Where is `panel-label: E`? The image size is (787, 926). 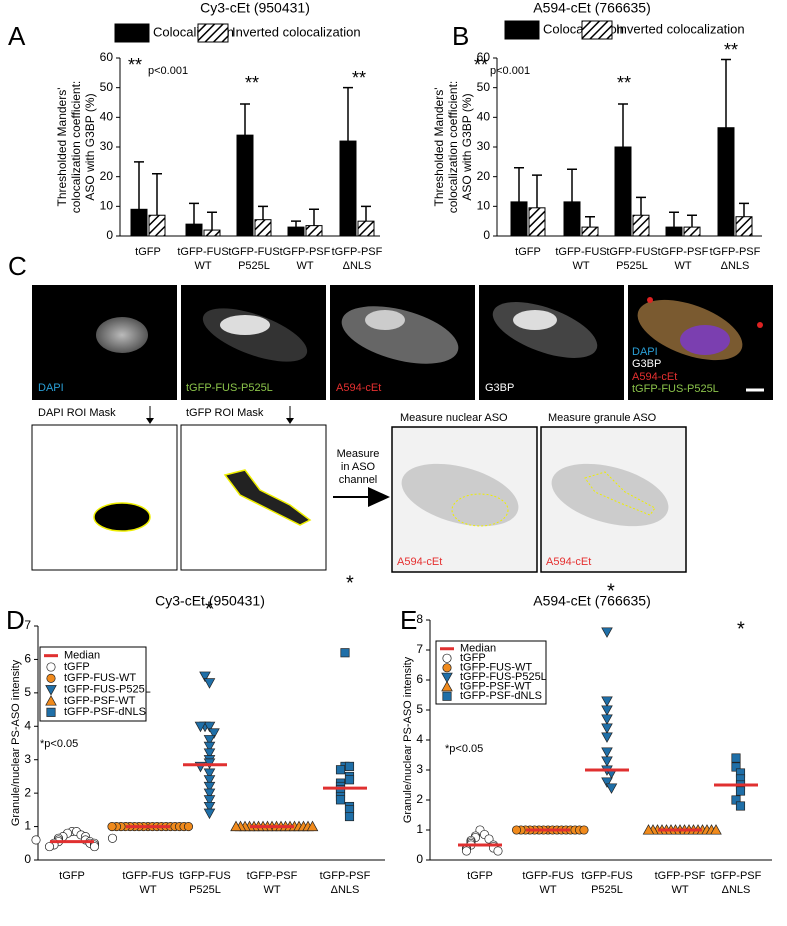
panel-label: E is located at coordinates (408, 620).